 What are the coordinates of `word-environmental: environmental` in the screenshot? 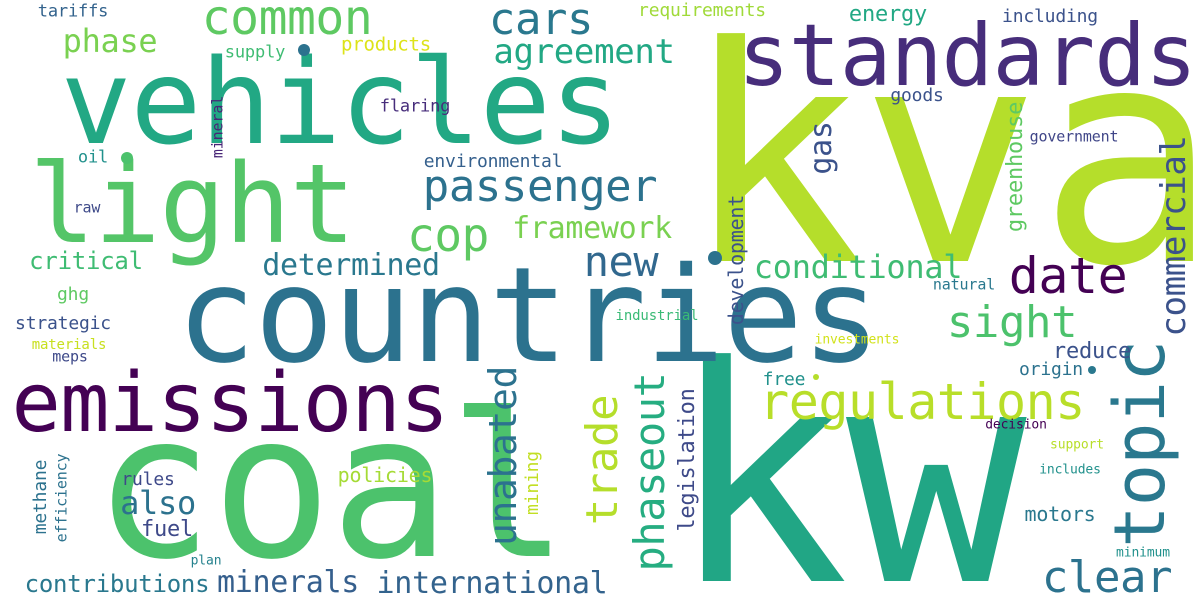 It's located at (493, 162).